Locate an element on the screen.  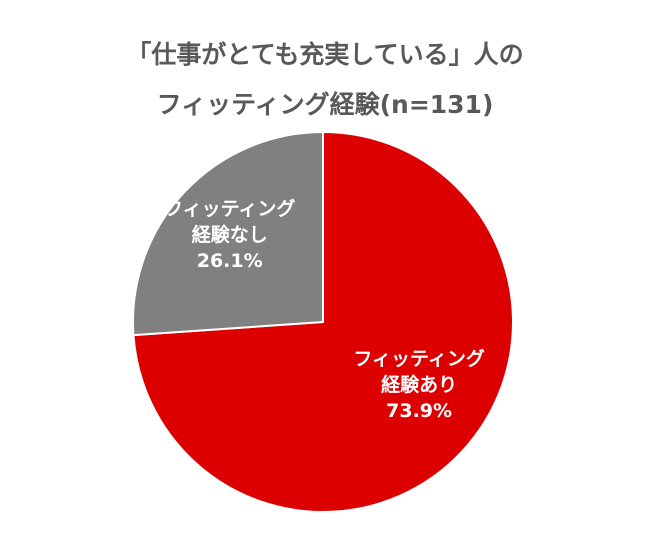
chart-title-line-1: 「仕事がとても充実している」人の is located at coordinates (325, 54).